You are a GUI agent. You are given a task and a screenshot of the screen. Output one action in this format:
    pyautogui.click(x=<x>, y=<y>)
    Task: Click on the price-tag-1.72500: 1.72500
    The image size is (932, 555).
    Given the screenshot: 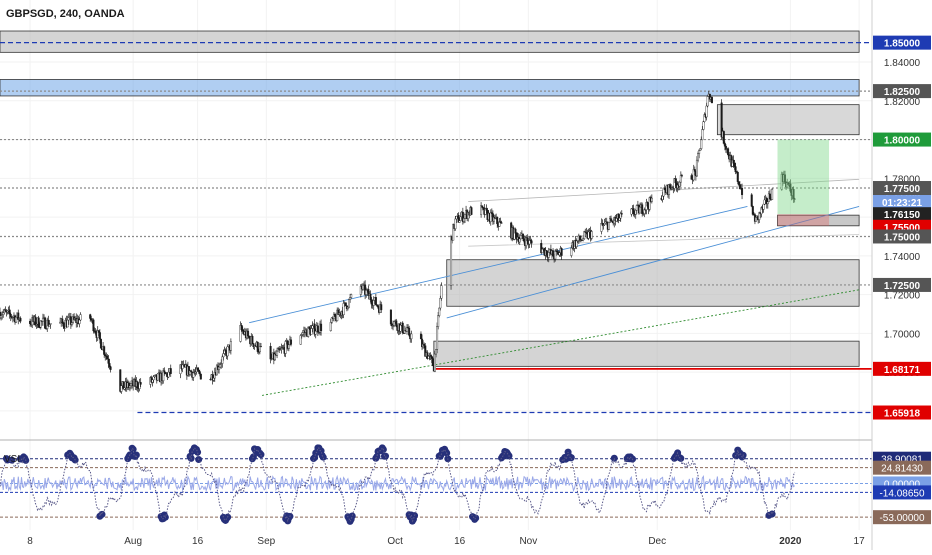 What is the action you would take?
    pyautogui.click(x=902, y=286)
    